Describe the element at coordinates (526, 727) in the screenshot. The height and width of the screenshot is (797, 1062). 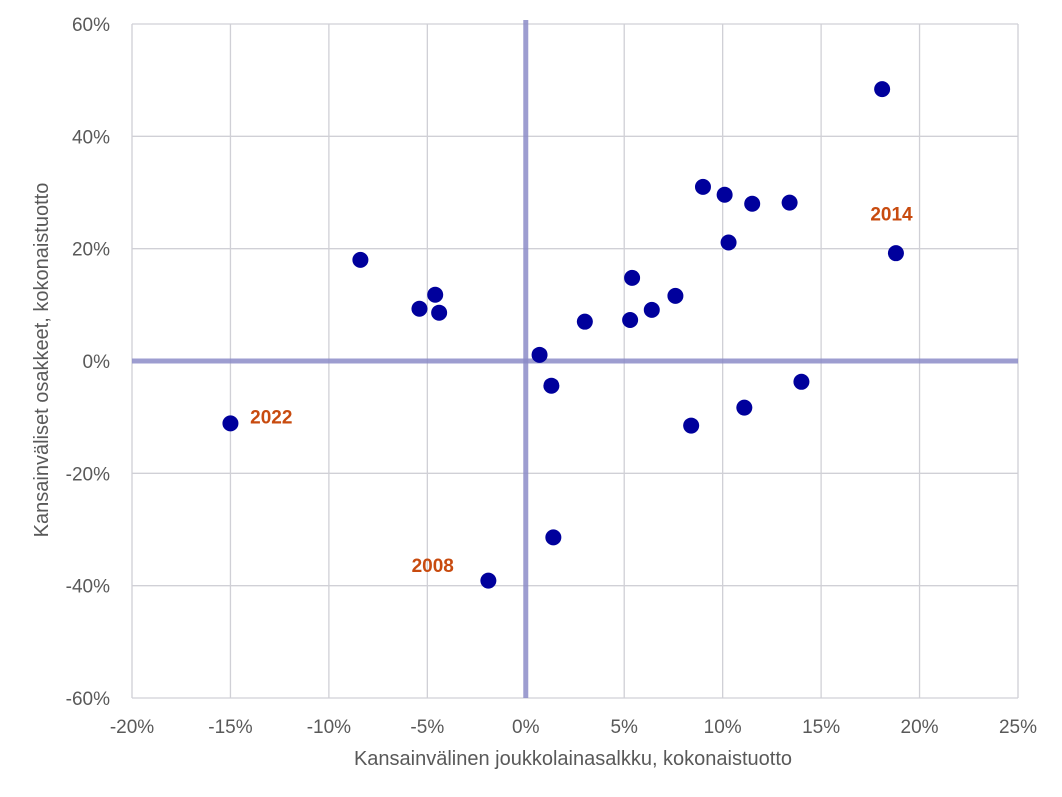
I see `x-tick-label: 0%` at that location.